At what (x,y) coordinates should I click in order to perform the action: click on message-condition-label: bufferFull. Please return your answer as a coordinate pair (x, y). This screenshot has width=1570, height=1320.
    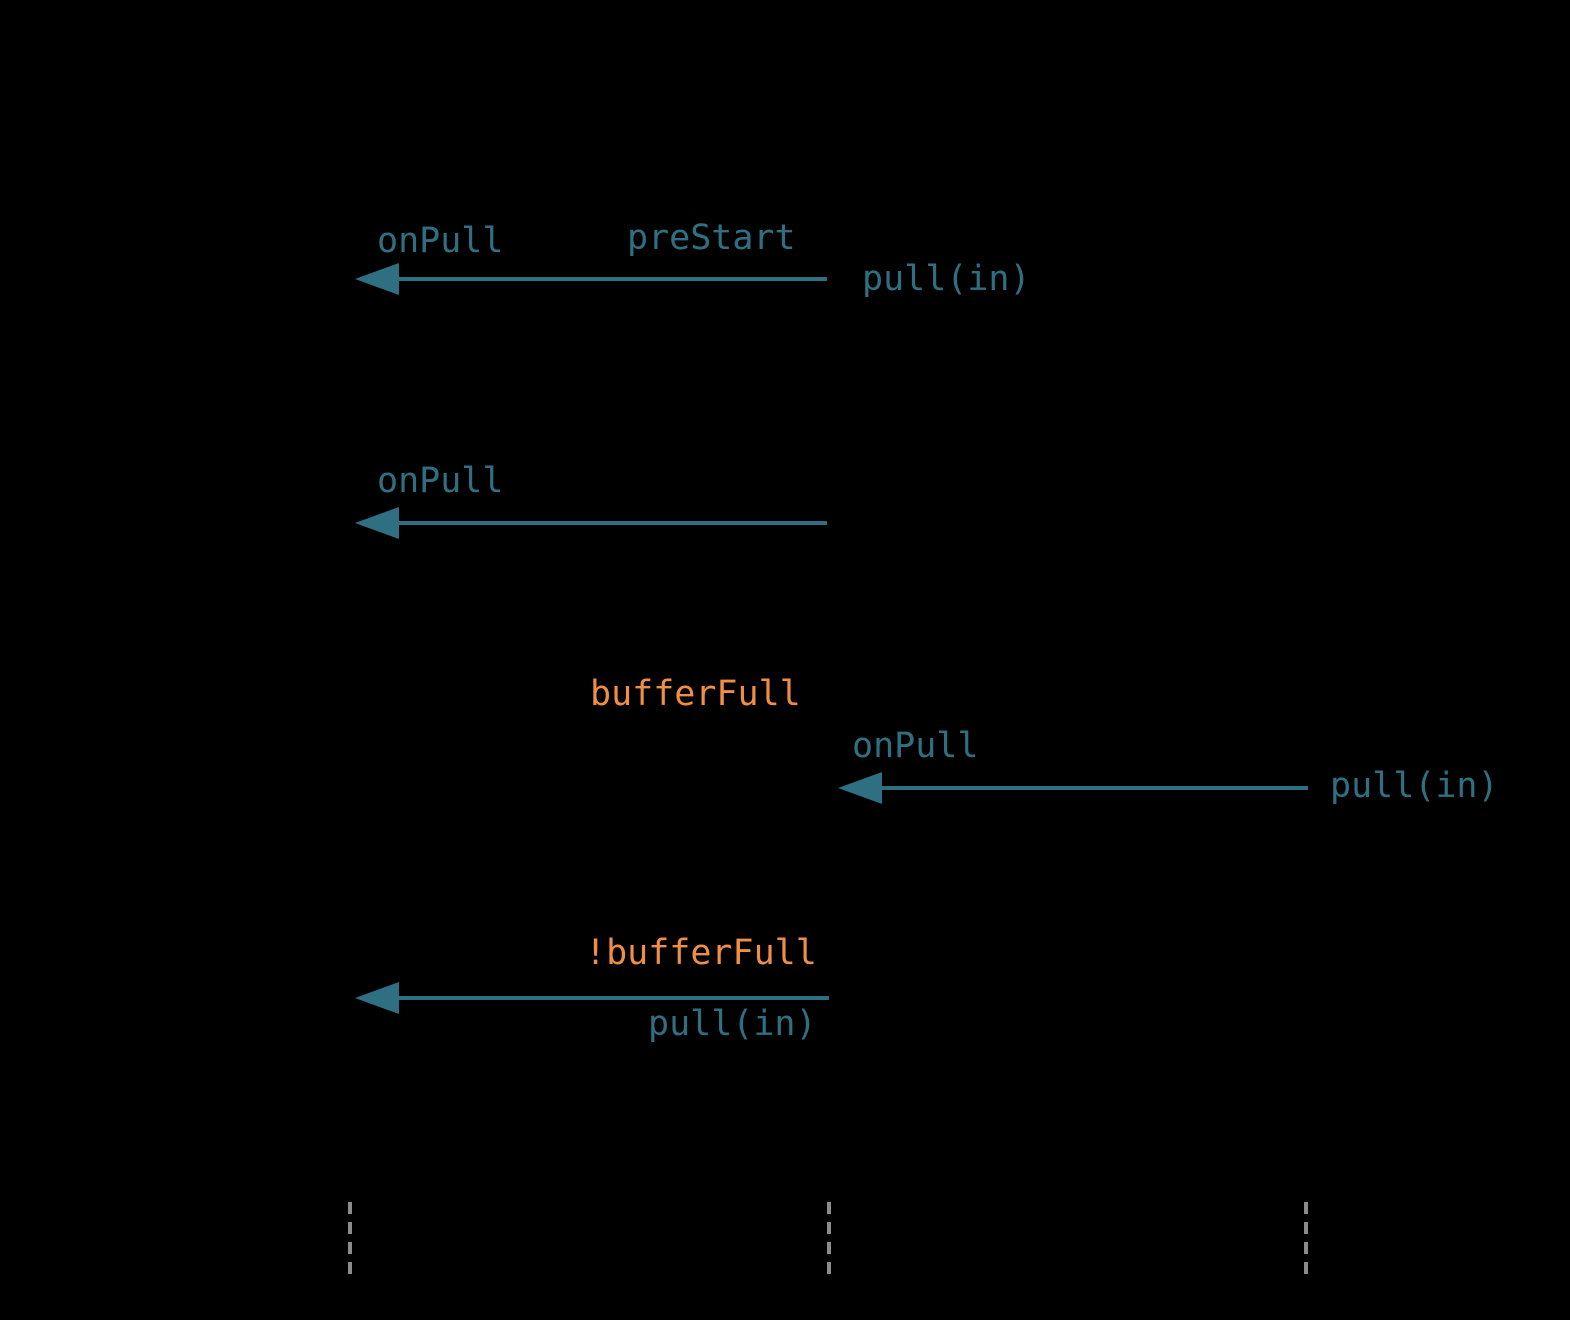
    Looking at the image, I should click on (695, 694).